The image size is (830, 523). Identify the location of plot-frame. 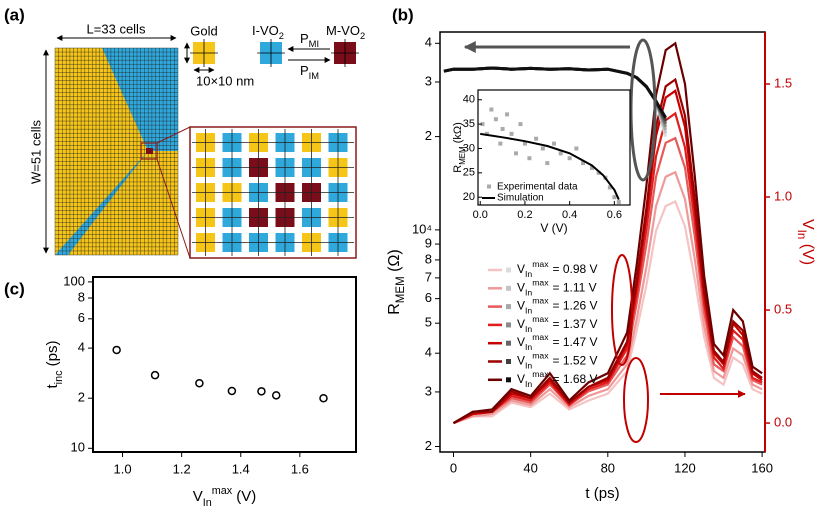
(224, 364).